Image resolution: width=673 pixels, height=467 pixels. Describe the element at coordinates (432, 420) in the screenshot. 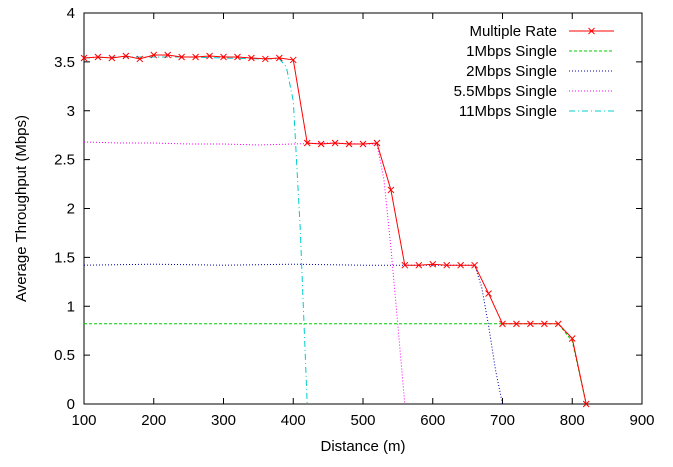

I see `x-tick-label: 600` at that location.